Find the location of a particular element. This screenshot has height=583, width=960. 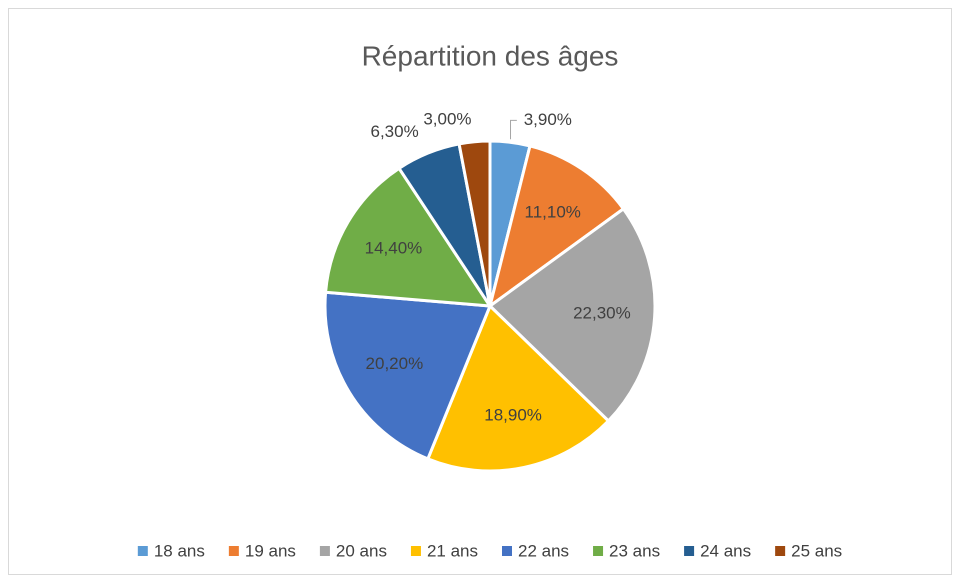

legend-label: 20 ans is located at coordinates (361, 550).